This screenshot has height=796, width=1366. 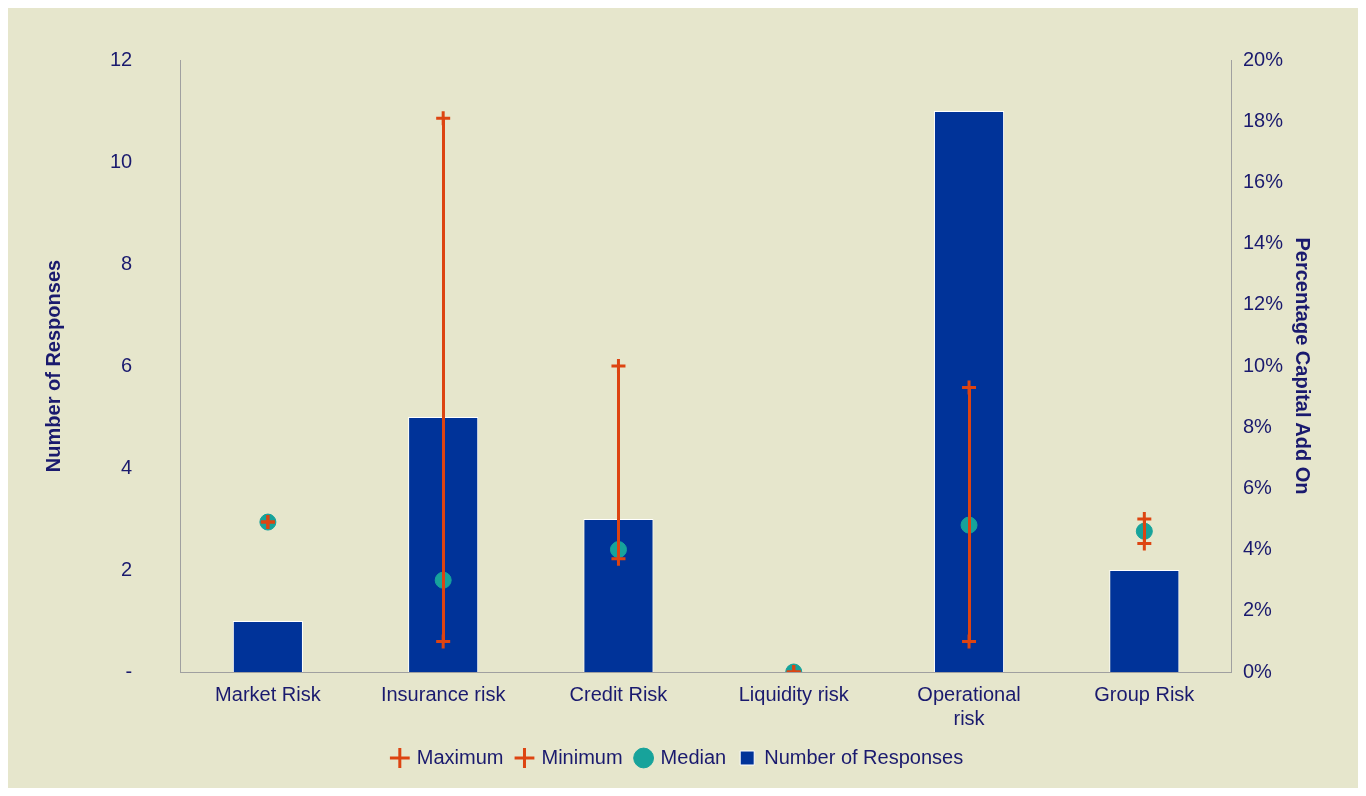 I want to click on x-tick-label: Operational risk, so click(x=969, y=705).